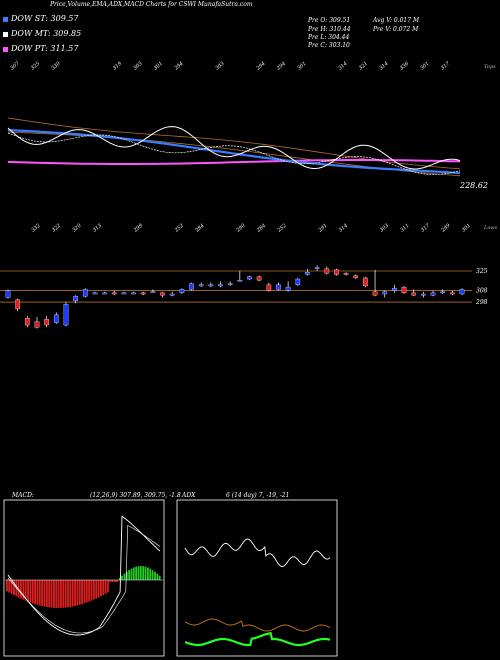 This screenshot has width=500, height=660. What do you see at coordinates (424, 66) in the screenshot?
I see `top-marker-20: 301` at bounding box center [424, 66].